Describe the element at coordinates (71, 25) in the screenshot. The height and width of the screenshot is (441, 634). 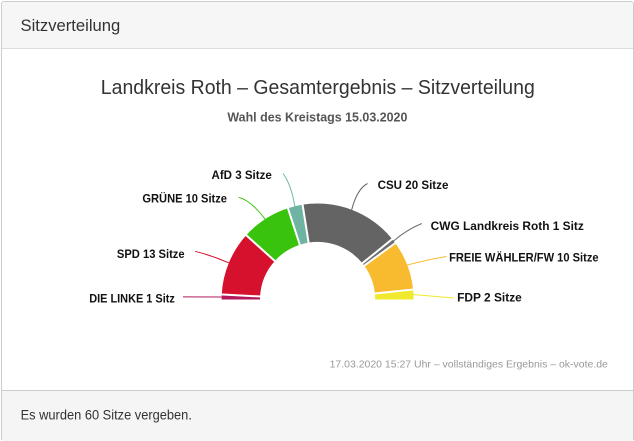
I see `svg-text: Sitzverteilung` at that location.